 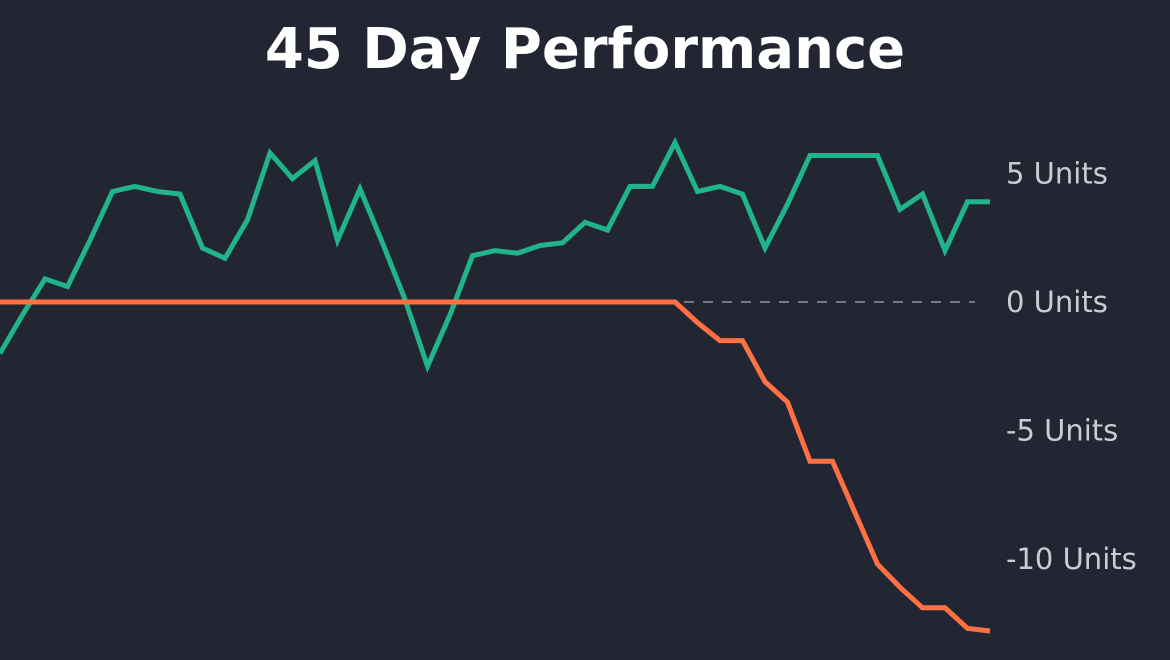 What do you see at coordinates (1071, 559) in the screenshot?
I see `y-tick-label: -10 Units` at bounding box center [1071, 559].